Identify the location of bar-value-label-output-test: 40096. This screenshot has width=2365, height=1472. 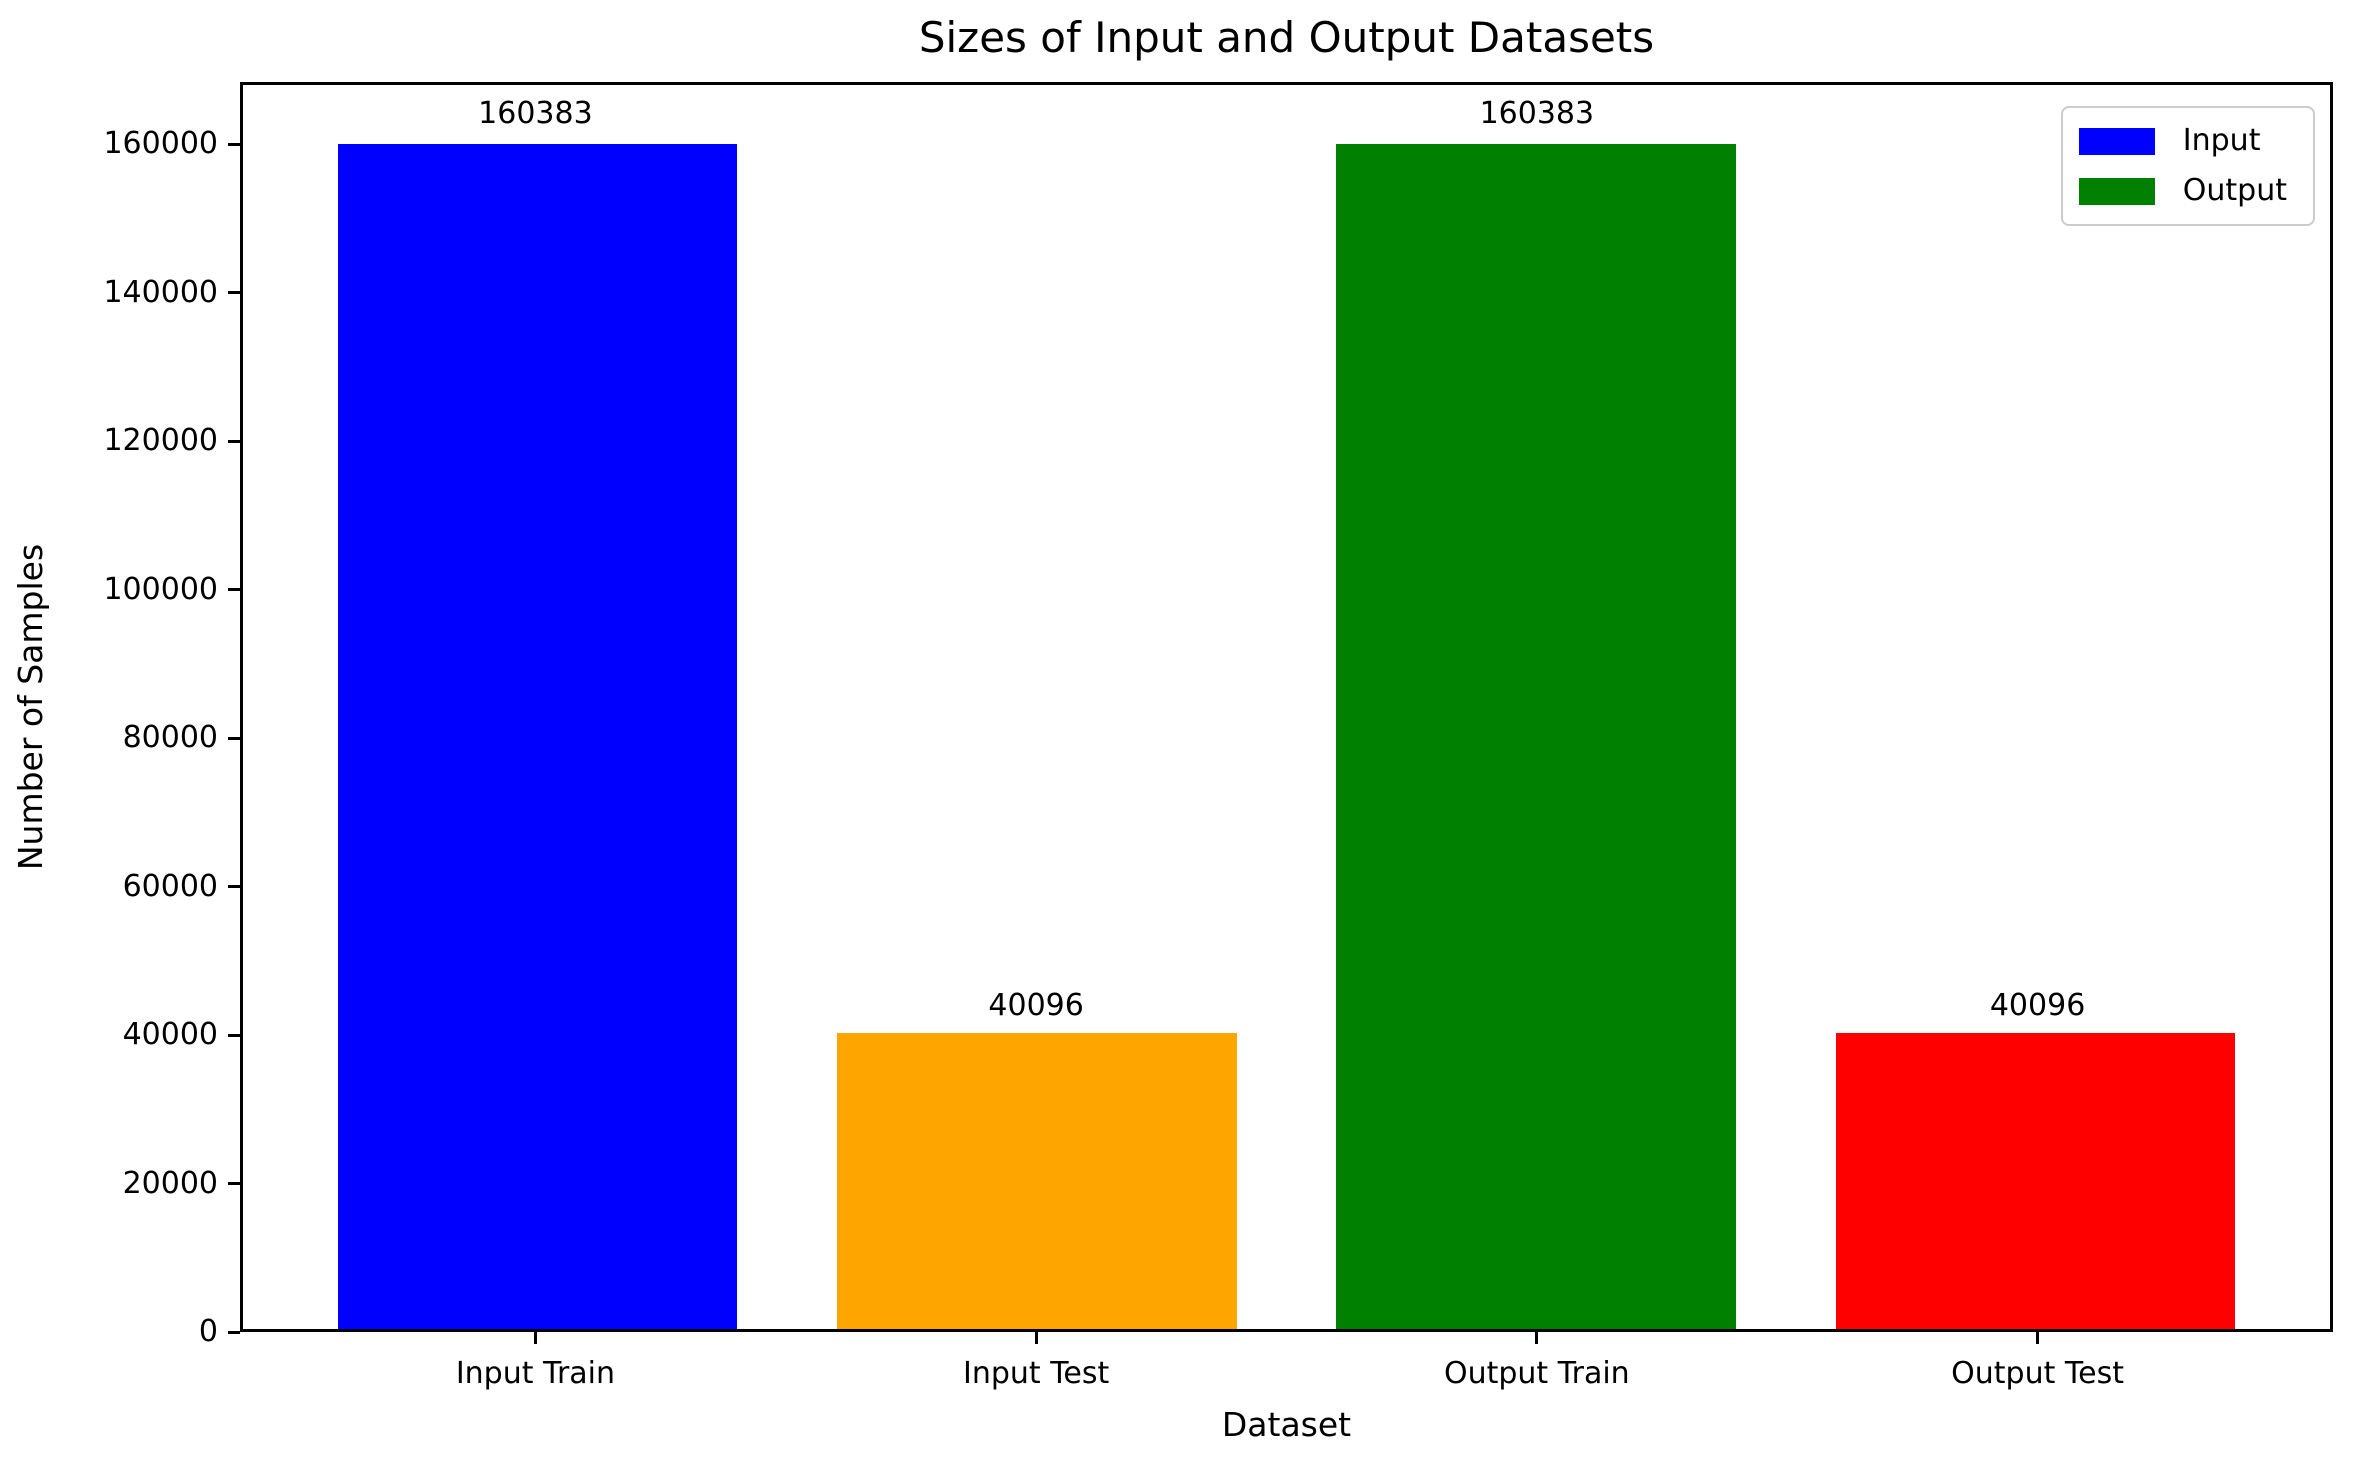
(2037, 1006).